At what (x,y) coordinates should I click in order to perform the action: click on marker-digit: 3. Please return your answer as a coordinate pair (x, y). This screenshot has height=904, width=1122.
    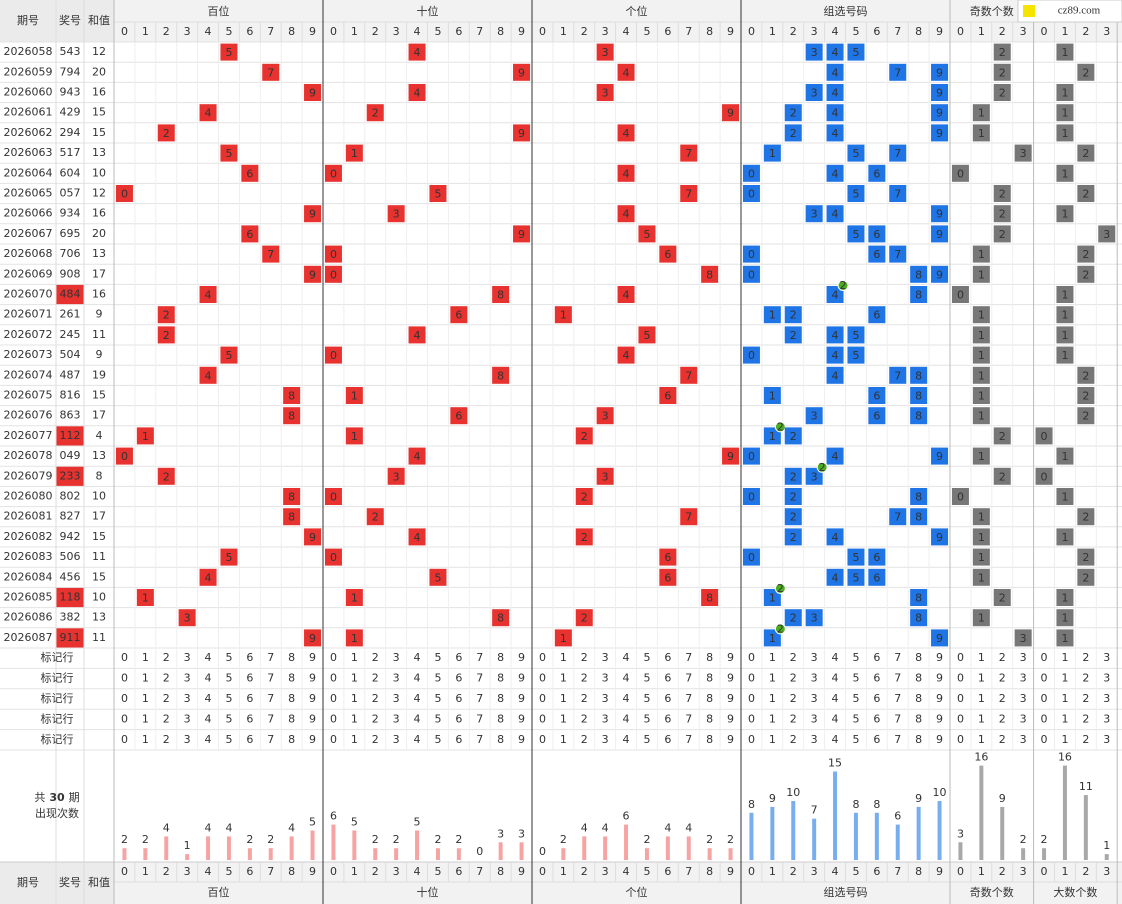
    Looking at the image, I should click on (187, 698).